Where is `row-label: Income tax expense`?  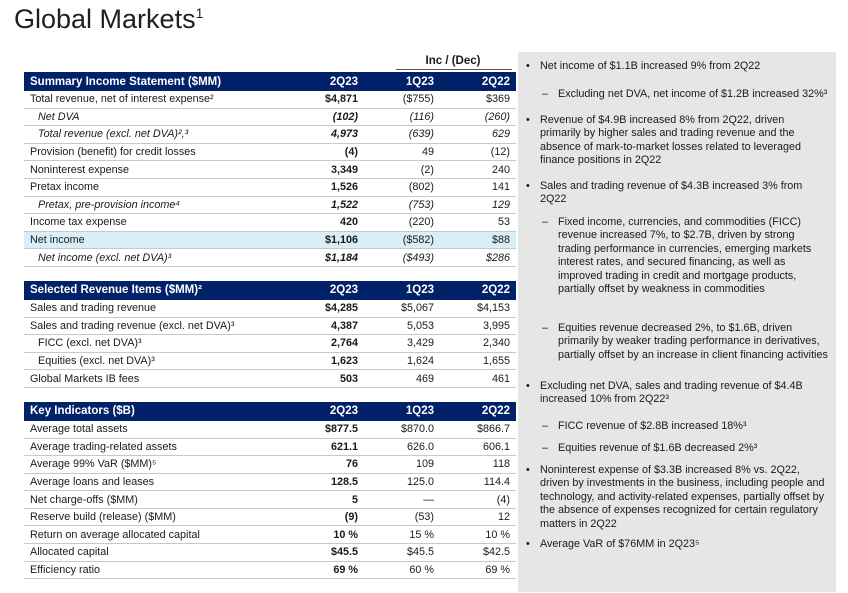 row-label: Income tax expense is located at coordinates (154, 222).